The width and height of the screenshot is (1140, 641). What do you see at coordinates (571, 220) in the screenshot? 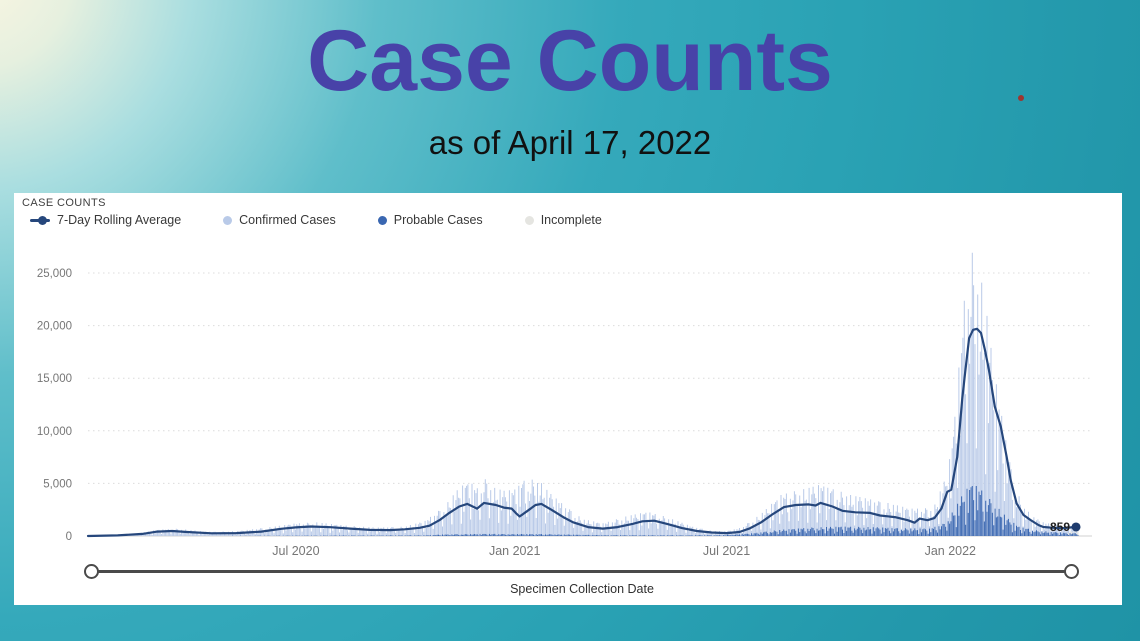
I see `legend-label: Incomplete` at bounding box center [571, 220].